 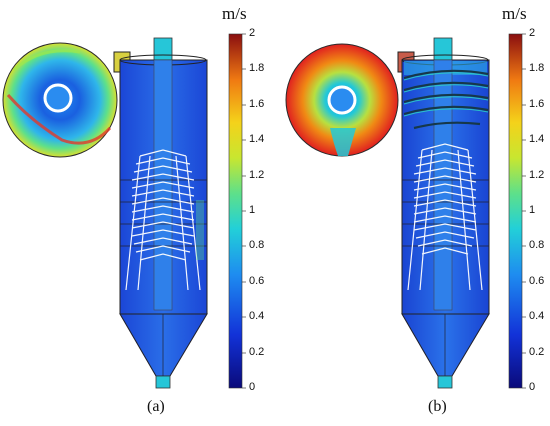 What do you see at coordinates (60, 100) in the screenshot?
I see `cross-section-a` at bounding box center [60, 100].